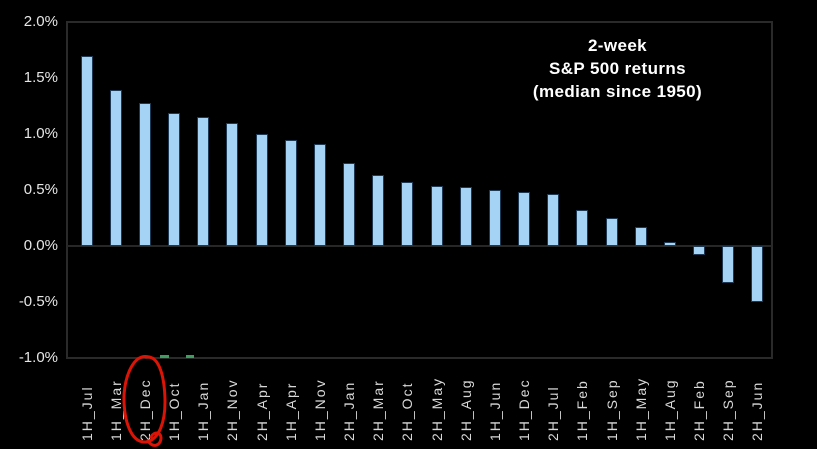  What do you see at coordinates (617, 91) in the screenshot?
I see `chart-title-line-3: (median since 1950)` at bounding box center [617, 91].